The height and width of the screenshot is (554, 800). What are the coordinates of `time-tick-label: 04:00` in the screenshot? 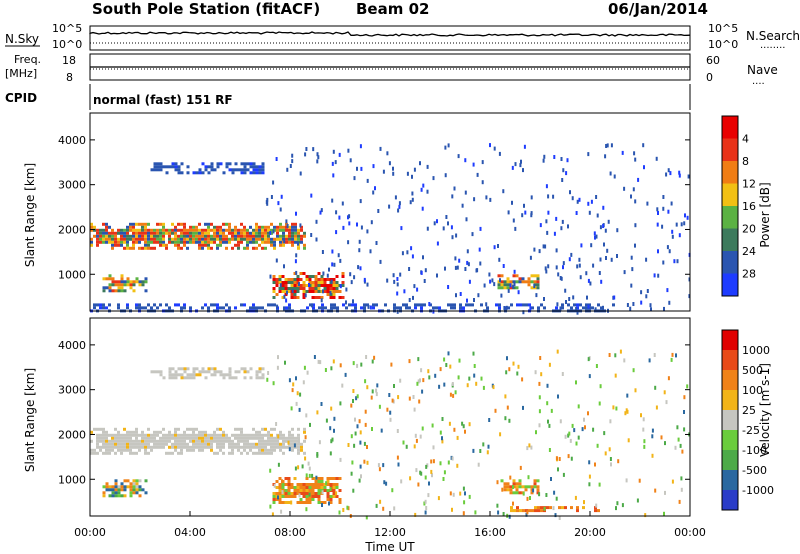 It's located at (190, 532).